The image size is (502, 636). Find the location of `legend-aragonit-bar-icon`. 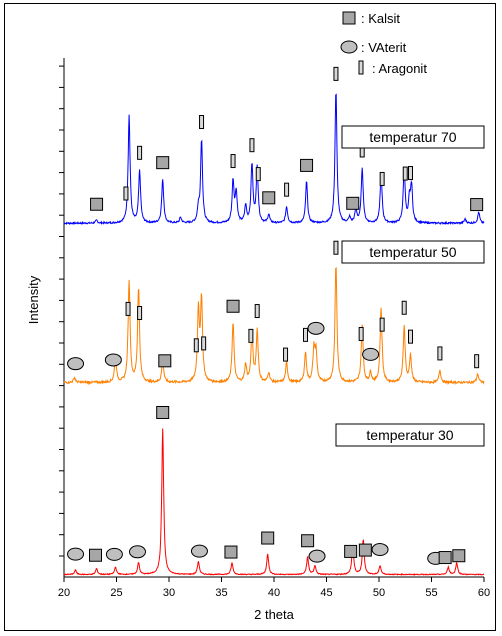

legend-aragonit-bar-icon is located at coordinates (361, 67).